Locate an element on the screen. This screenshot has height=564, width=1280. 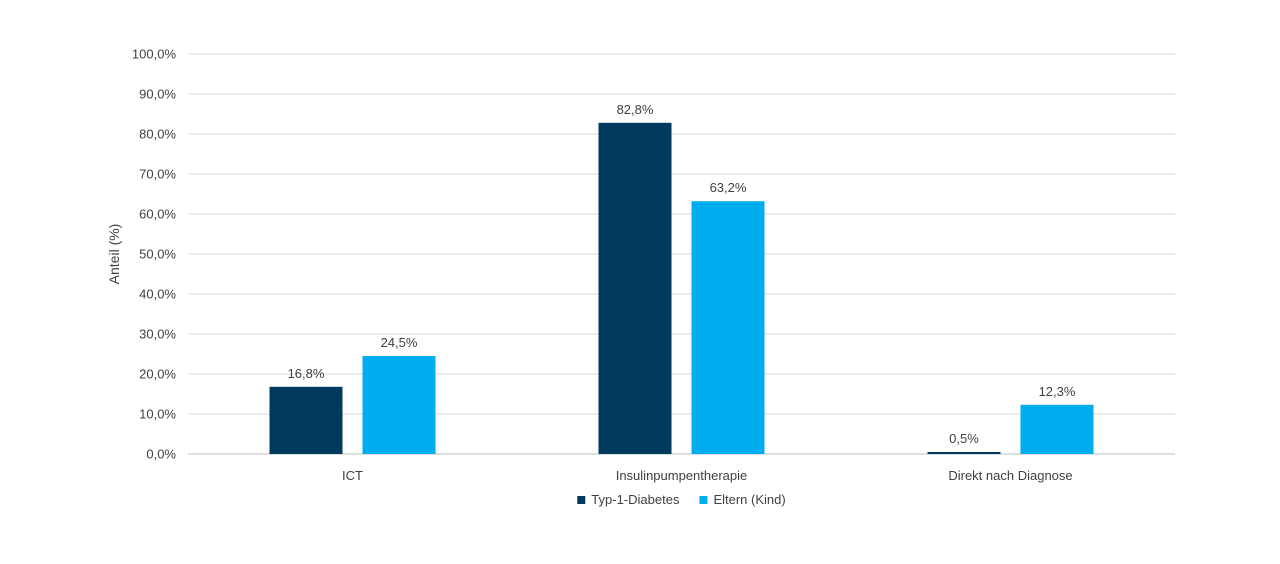
y-tick-label: 30,0% is located at coordinates (157, 334).